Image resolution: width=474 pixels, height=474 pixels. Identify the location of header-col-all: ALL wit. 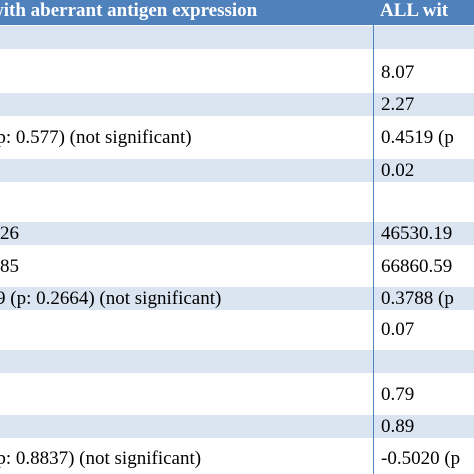
(414, 10).